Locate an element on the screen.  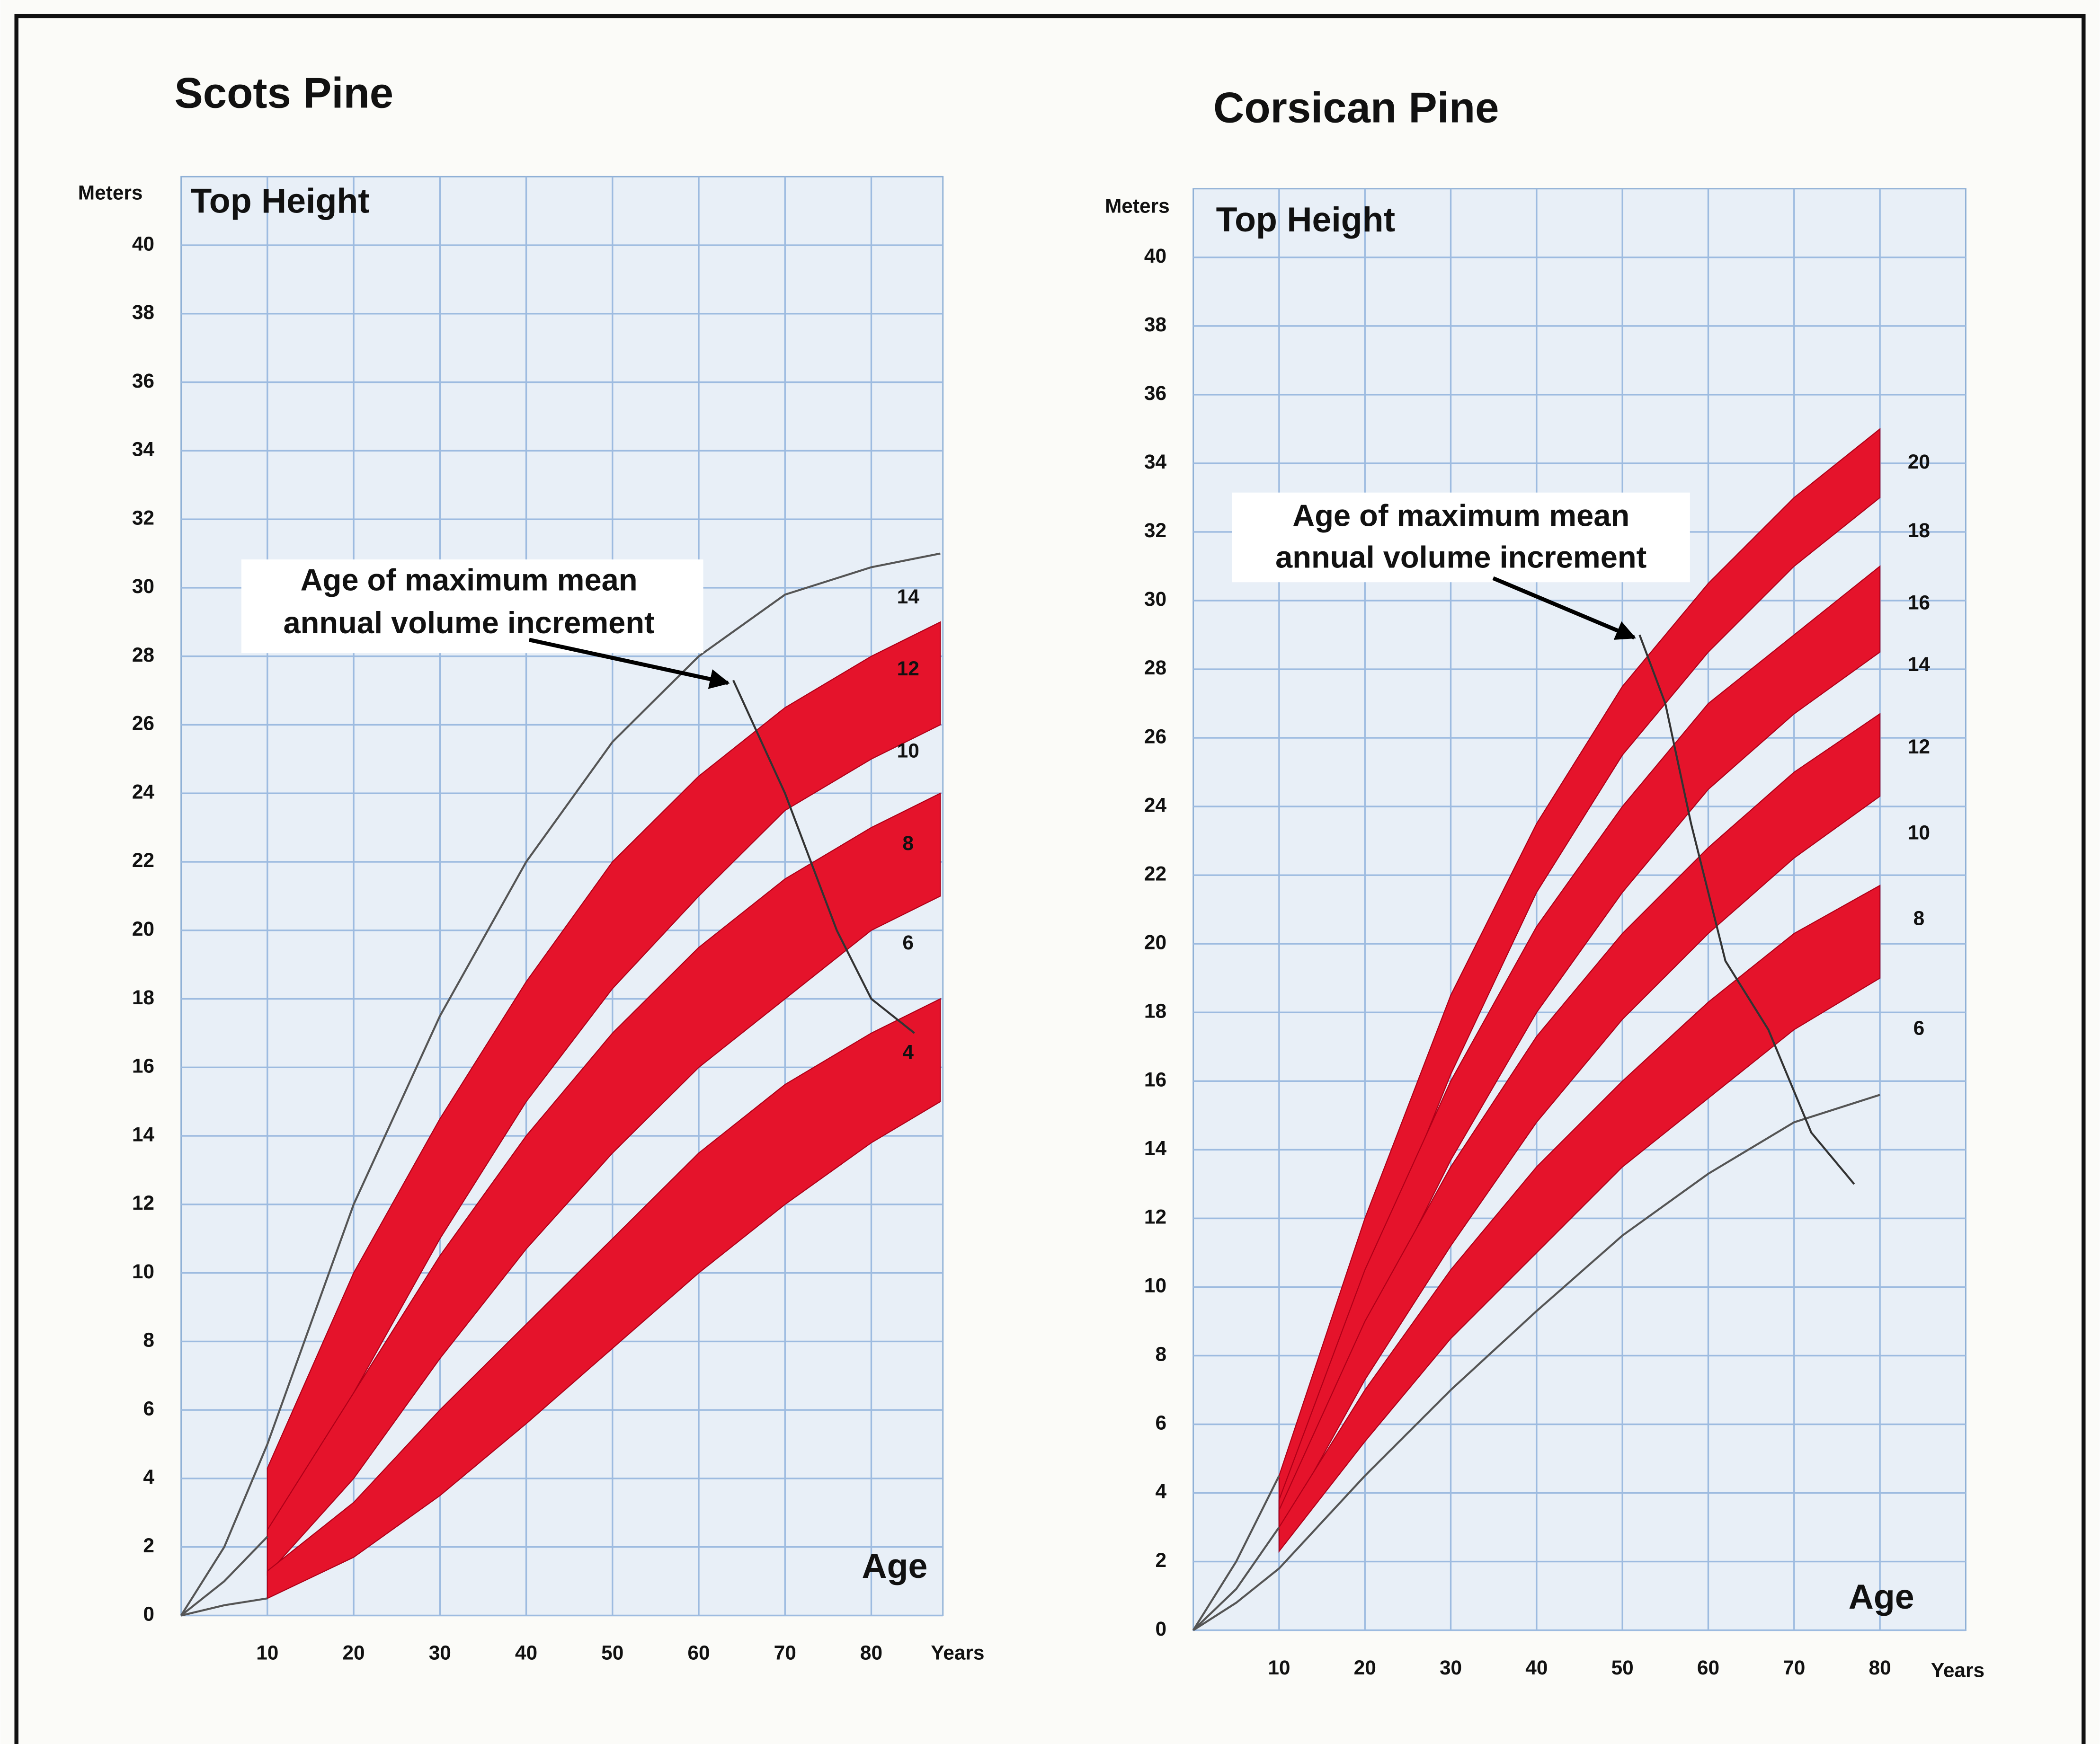
y-tick-label: 2 is located at coordinates (1160, 1560).